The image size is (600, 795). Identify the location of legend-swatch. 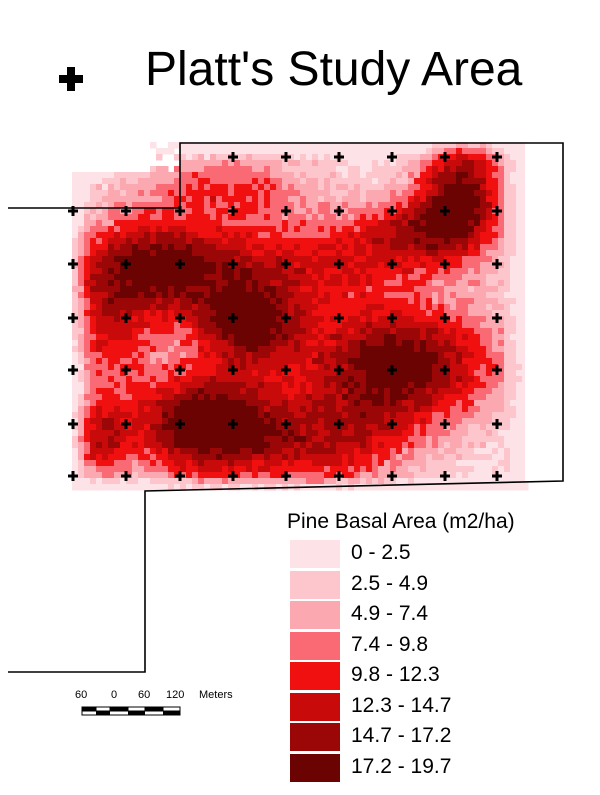
(315, 706).